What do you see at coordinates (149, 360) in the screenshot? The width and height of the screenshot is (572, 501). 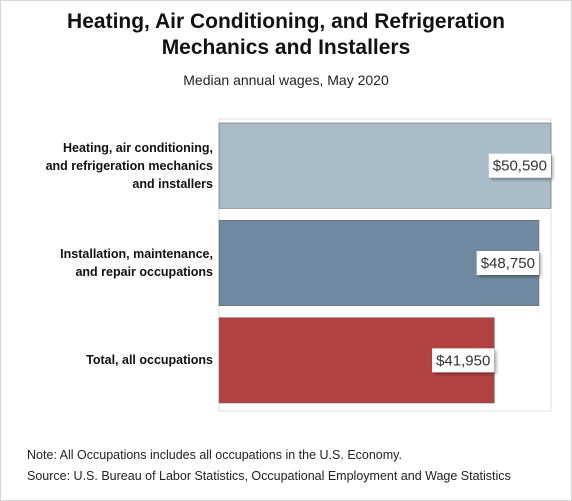 I see `category-label: Total, all occupations` at bounding box center [149, 360].